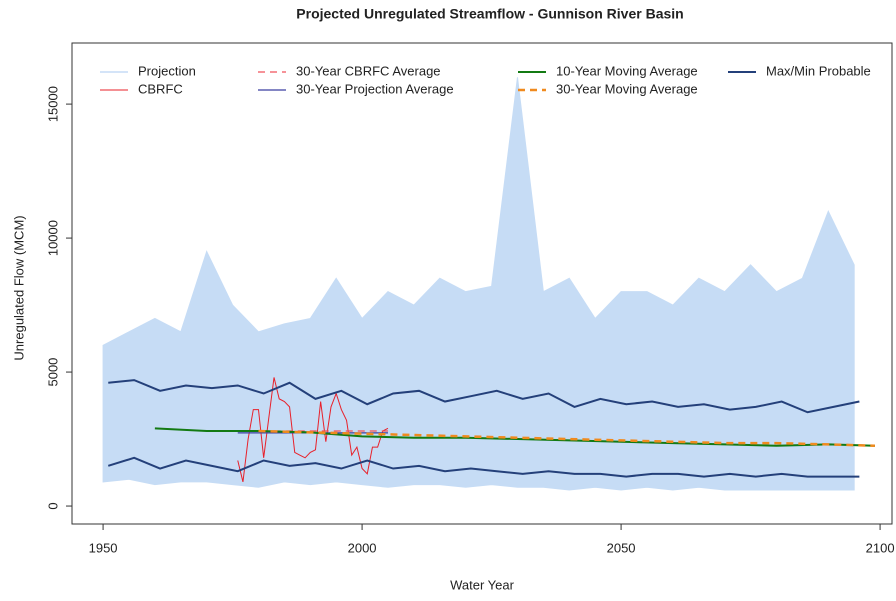 This screenshot has width=896, height=601. Describe the element at coordinates (362, 547) in the screenshot. I see `x-tick-label: 2000` at that location.